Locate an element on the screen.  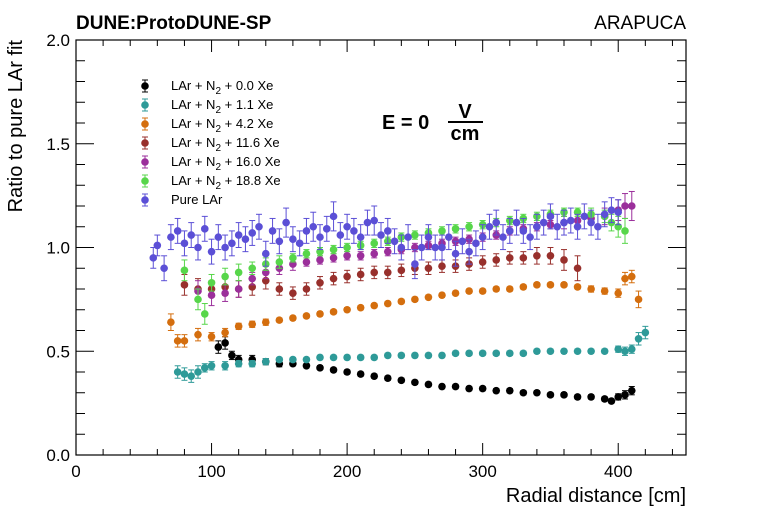
experiment-label: DUNE:ProtoDUNE-SP is located at coordinates (174, 23).